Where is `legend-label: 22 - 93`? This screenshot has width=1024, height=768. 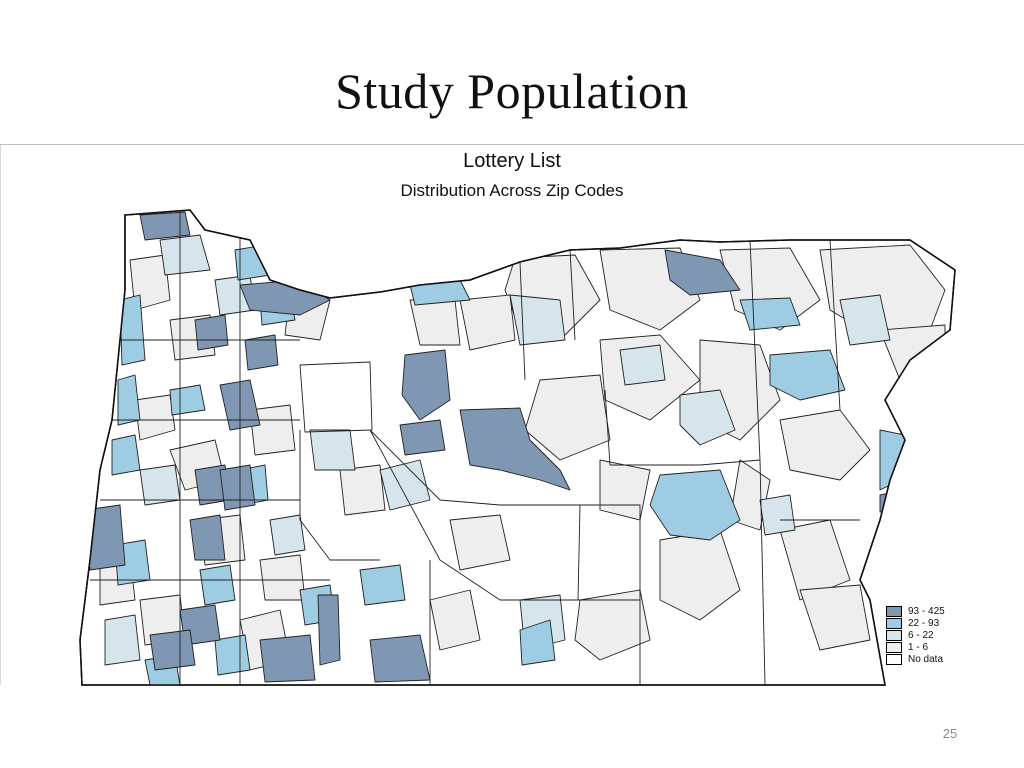 legend-label: 22 - 93 is located at coordinates (924, 623).